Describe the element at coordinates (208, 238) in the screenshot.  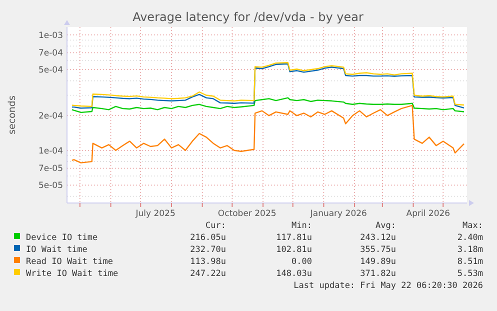
I see `text: 216.05u` at that location.